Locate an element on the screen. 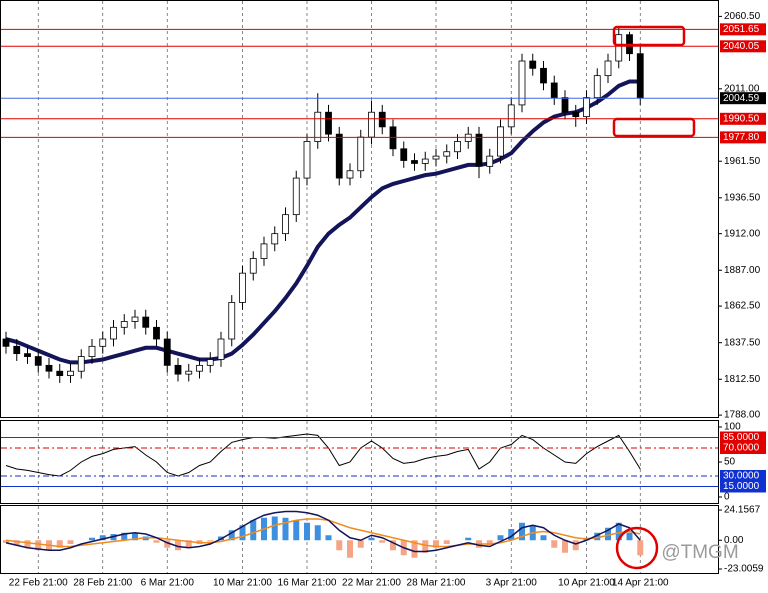 This screenshot has width=768, height=593. highlight-circle is located at coordinates (637, 548).